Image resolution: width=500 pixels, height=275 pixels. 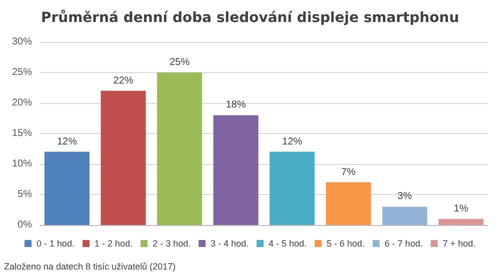 What do you see at coordinates (287, 243) in the screenshot?
I see `legend-label: 4 - 5 hod.` at bounding box center [287, 243].